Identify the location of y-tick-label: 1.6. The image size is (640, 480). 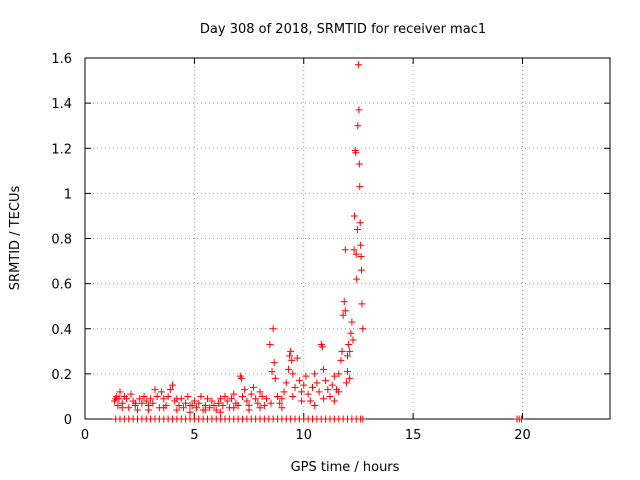
(61, 59).